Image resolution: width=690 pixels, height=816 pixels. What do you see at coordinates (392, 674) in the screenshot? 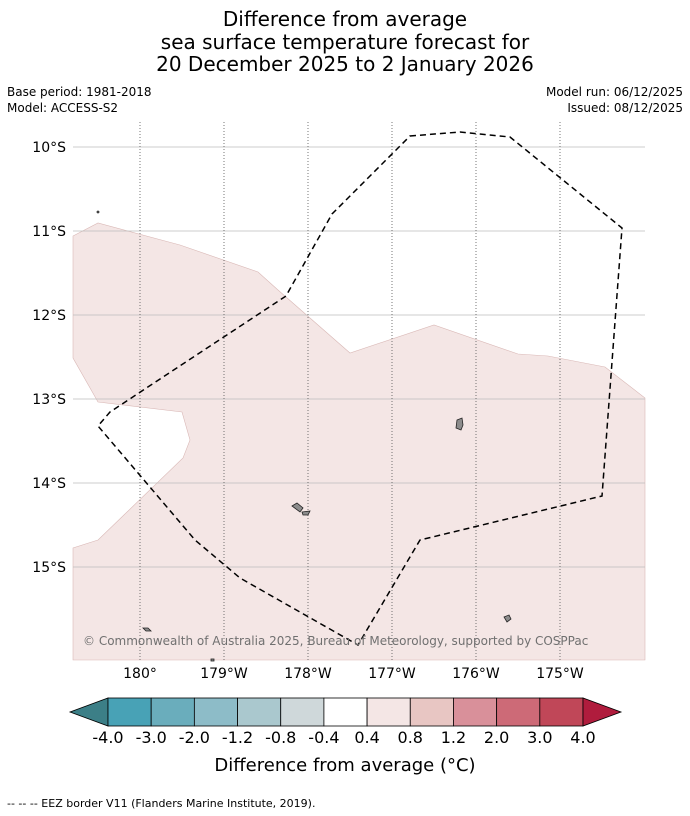
I see `lon-label-177w: 177°W` at bounding box center [392, 674].